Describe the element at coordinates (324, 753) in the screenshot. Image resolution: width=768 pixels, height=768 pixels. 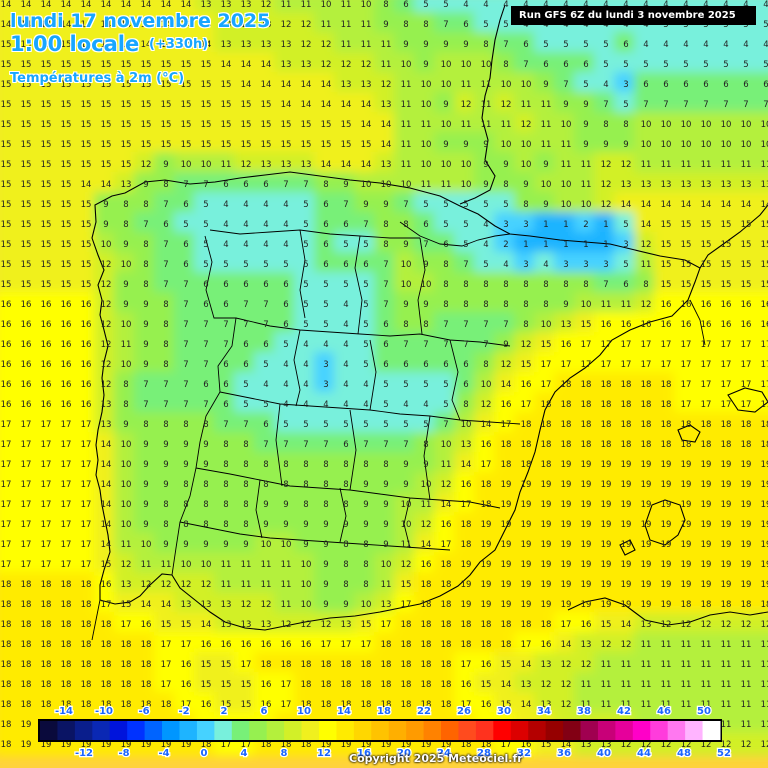
I see `legend-tick-label: 12` at that location.